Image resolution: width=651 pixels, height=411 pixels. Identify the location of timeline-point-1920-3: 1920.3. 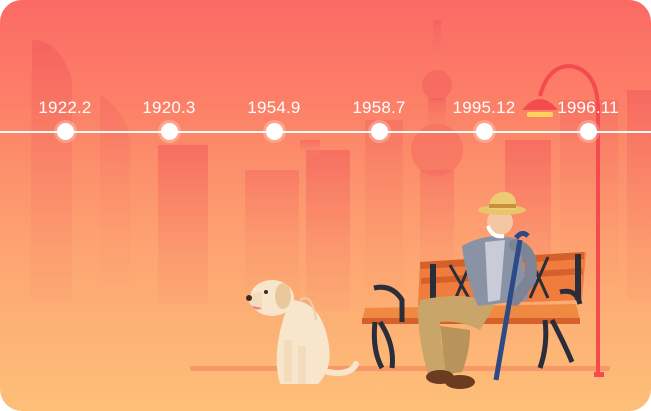
(169, 119).